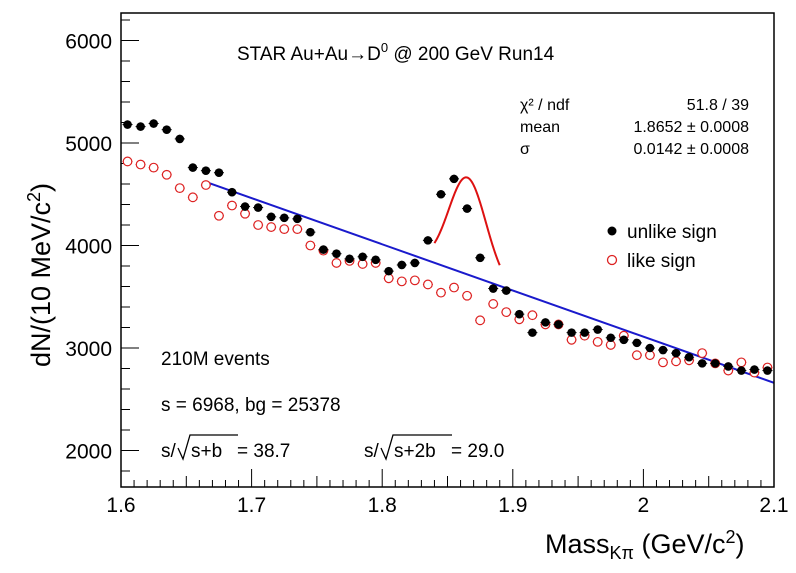  I want to click on annotation-significance-2: s/ s+2b = 29.0, so click(434, 448).